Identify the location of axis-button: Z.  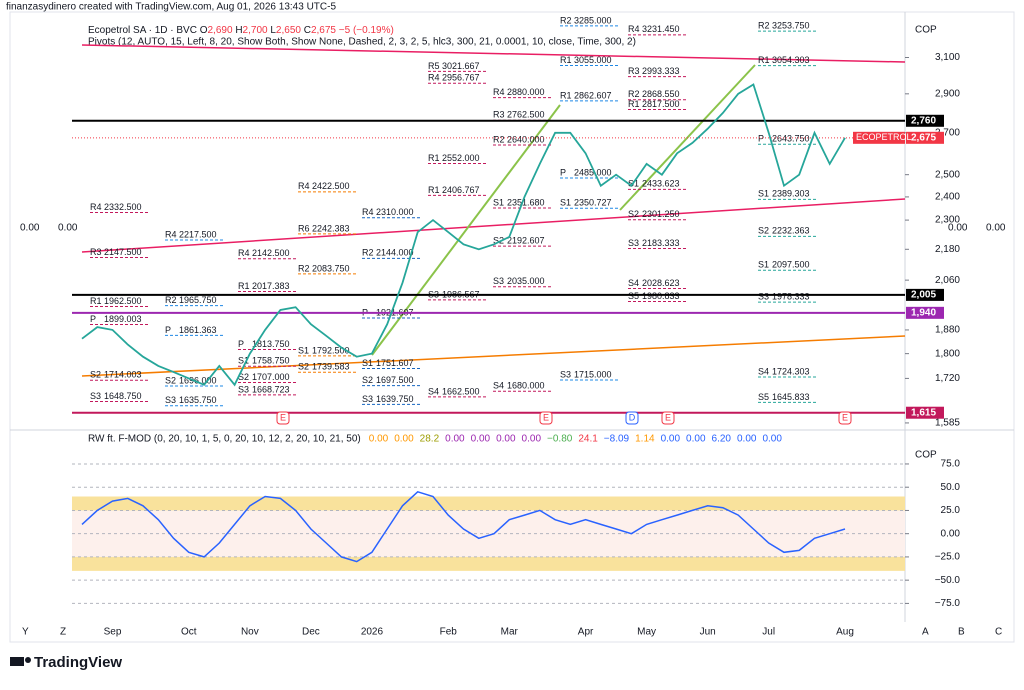
(63, 632).